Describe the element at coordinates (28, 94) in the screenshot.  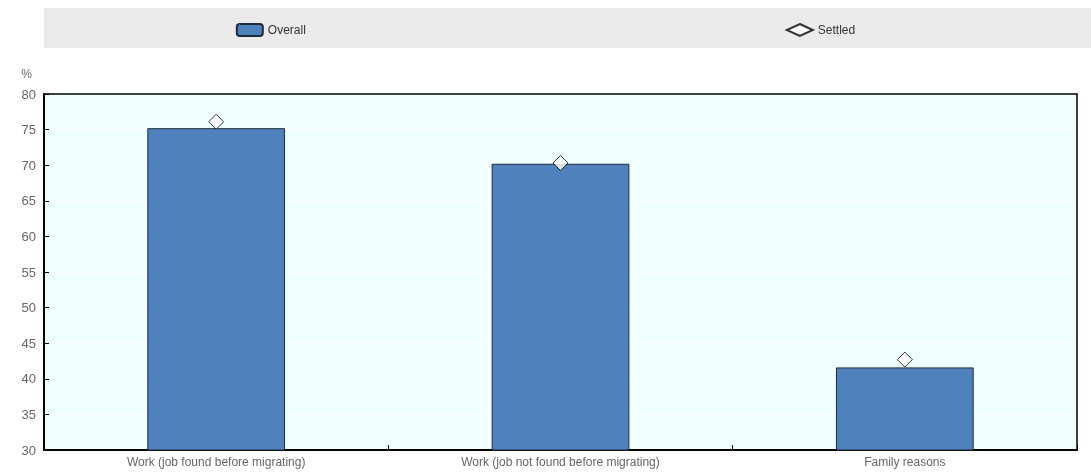
I see `y-tick-label: 80` at that location.